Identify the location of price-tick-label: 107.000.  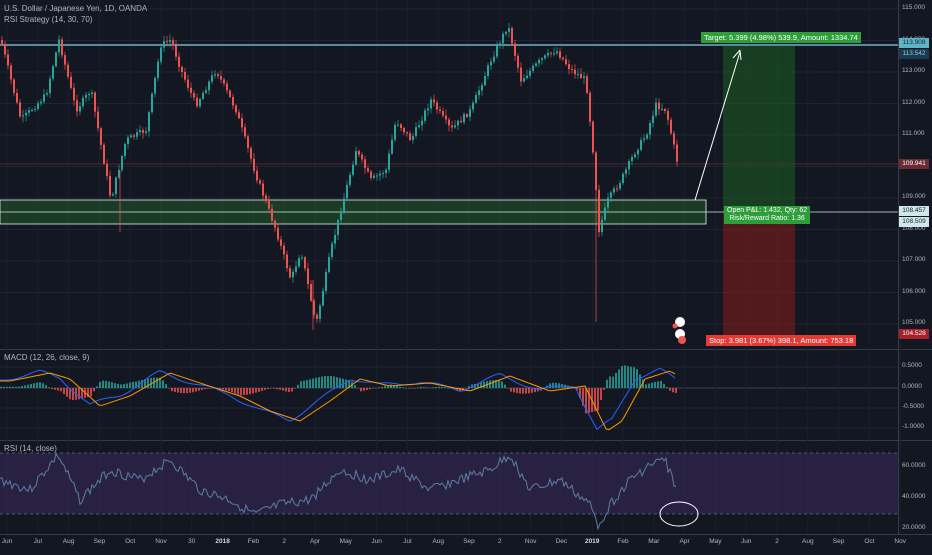
(914, 259).